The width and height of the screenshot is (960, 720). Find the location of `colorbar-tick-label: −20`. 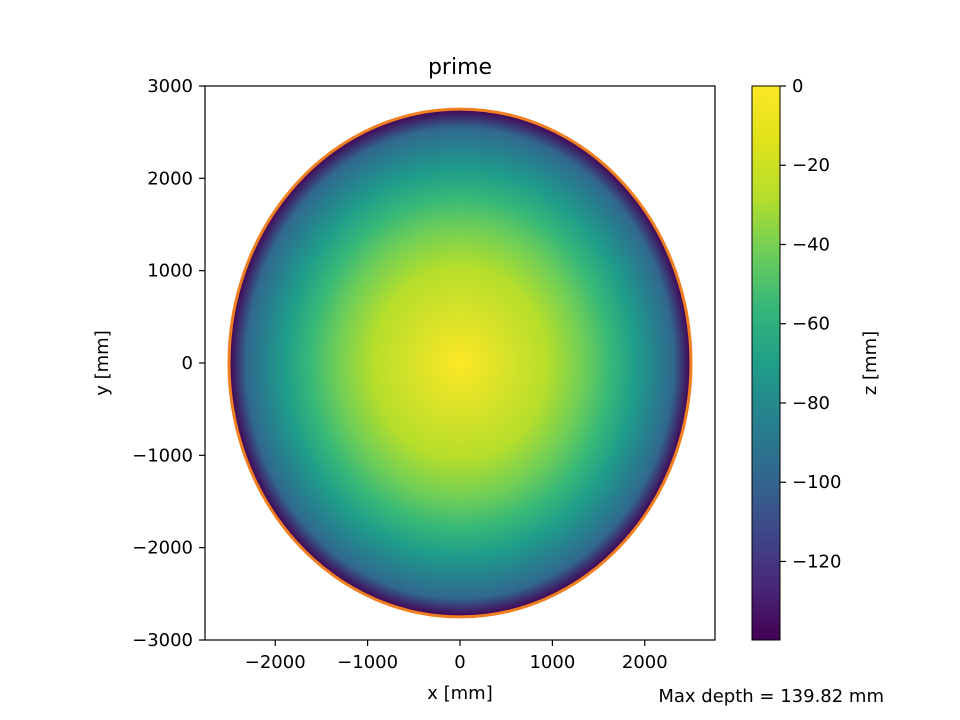

colorbar-tick-label: −20 is located at coordinates (811, 165).